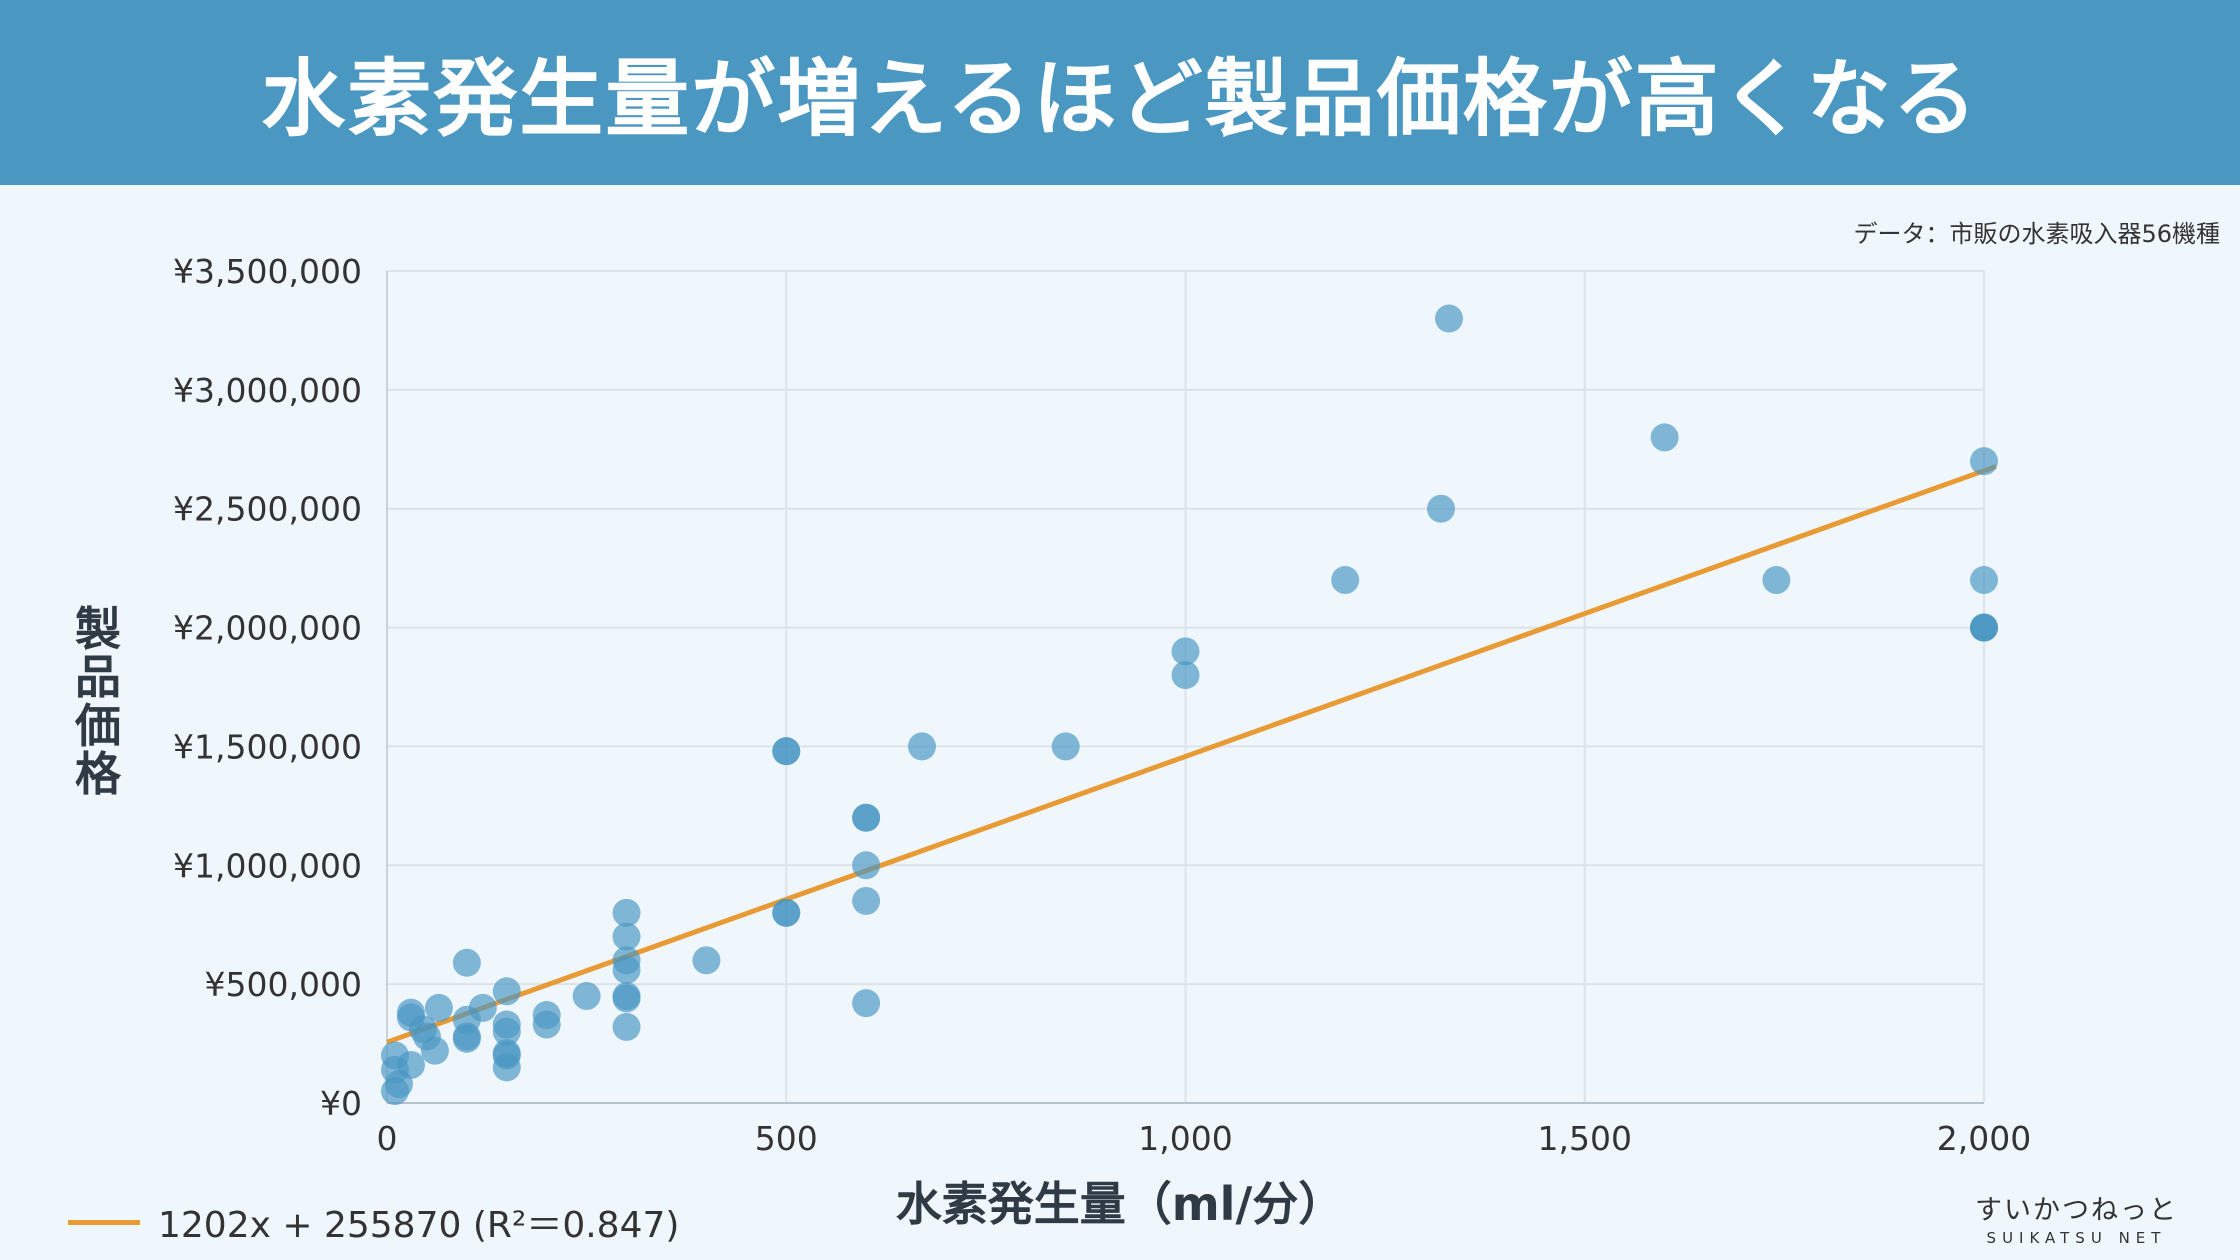 This screenshot has height=1260, width=2240. I want to click on logo-jp: すいかつねっと, so click(2076, 1210).